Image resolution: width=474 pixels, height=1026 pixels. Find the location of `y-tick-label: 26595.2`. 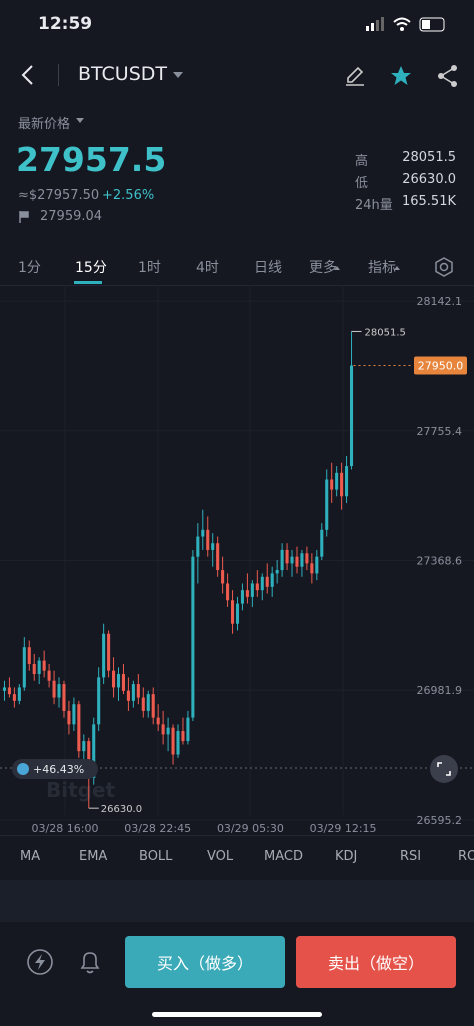

y-tick-label: 26595.2 is located at coordinates (440, 820).